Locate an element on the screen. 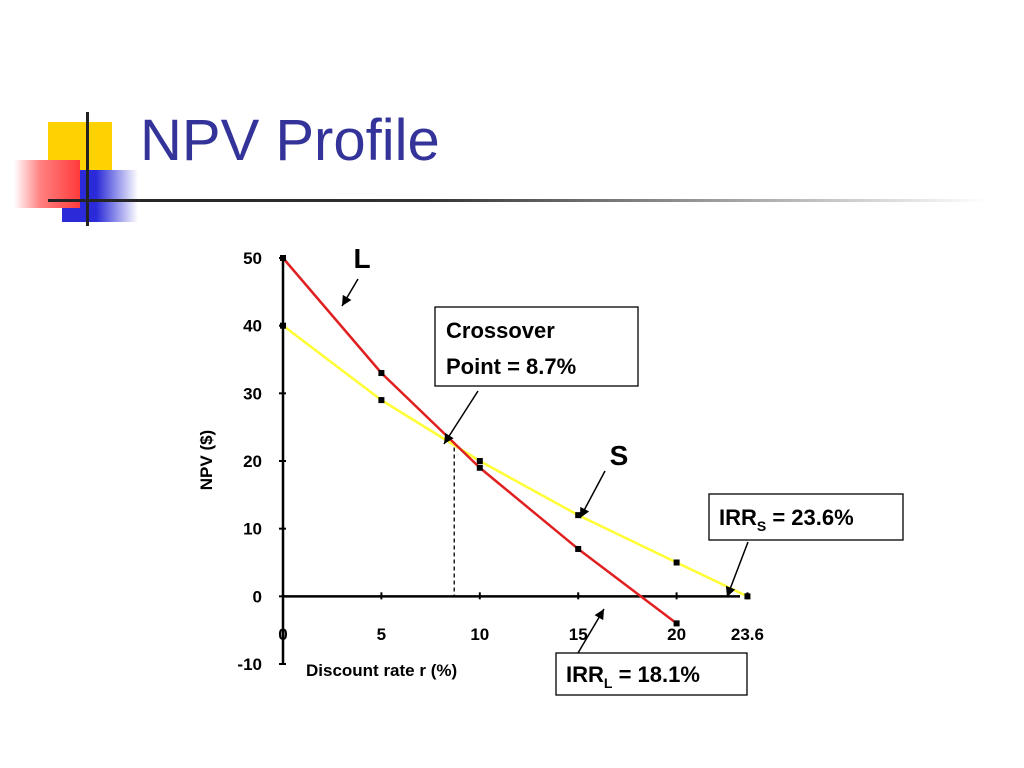  x-tick-label: 23.6 is located at coordinates (747, 634).